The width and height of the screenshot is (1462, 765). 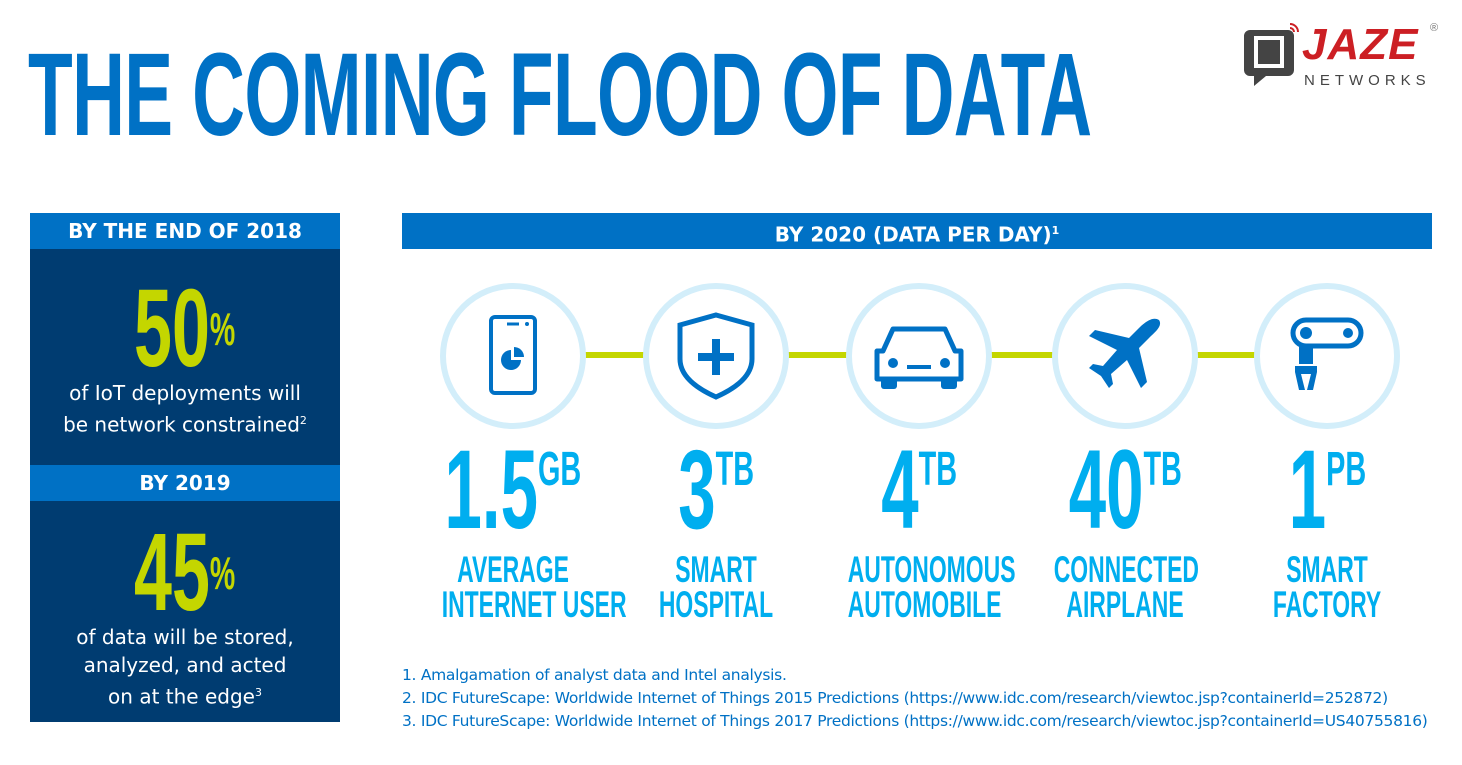 I want to click on jaze-networks-logo: JAZE ® NETWORKS, so click(x=1344, y=56).